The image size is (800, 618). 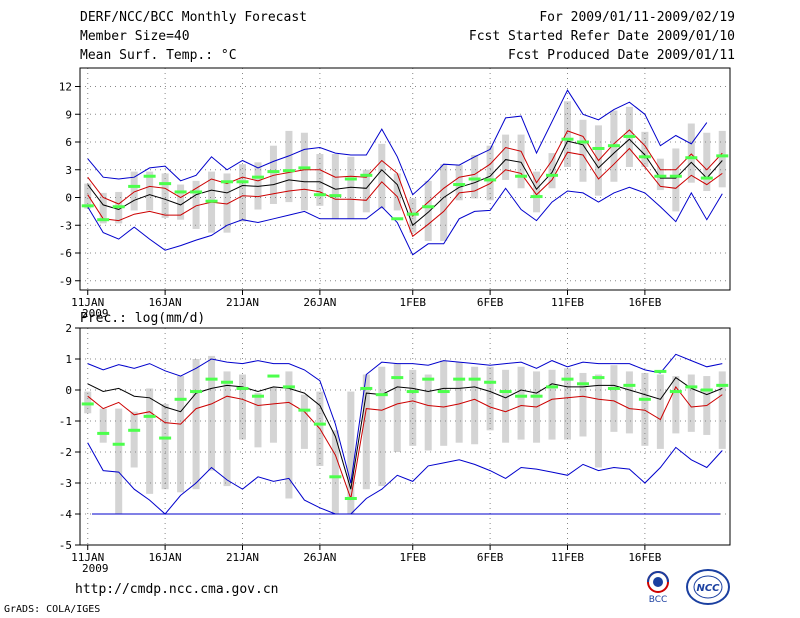 I want to click on member-size-label: Member Size=40, so click(x=135, y=36).